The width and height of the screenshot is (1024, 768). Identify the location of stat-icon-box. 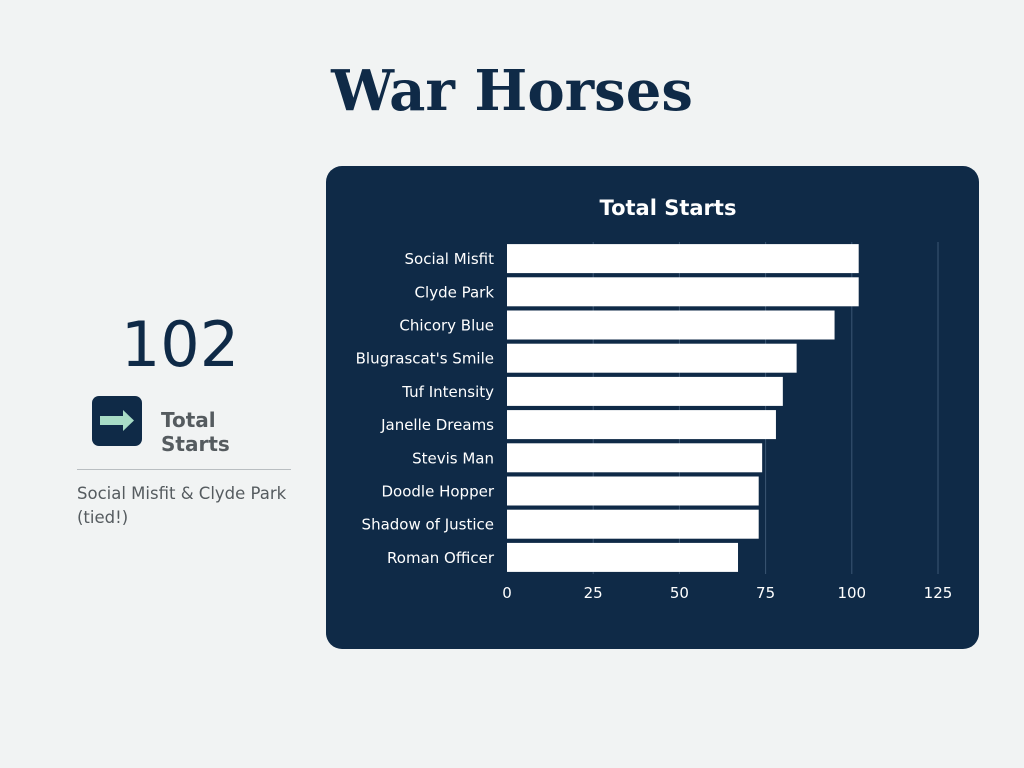
(117, 421).